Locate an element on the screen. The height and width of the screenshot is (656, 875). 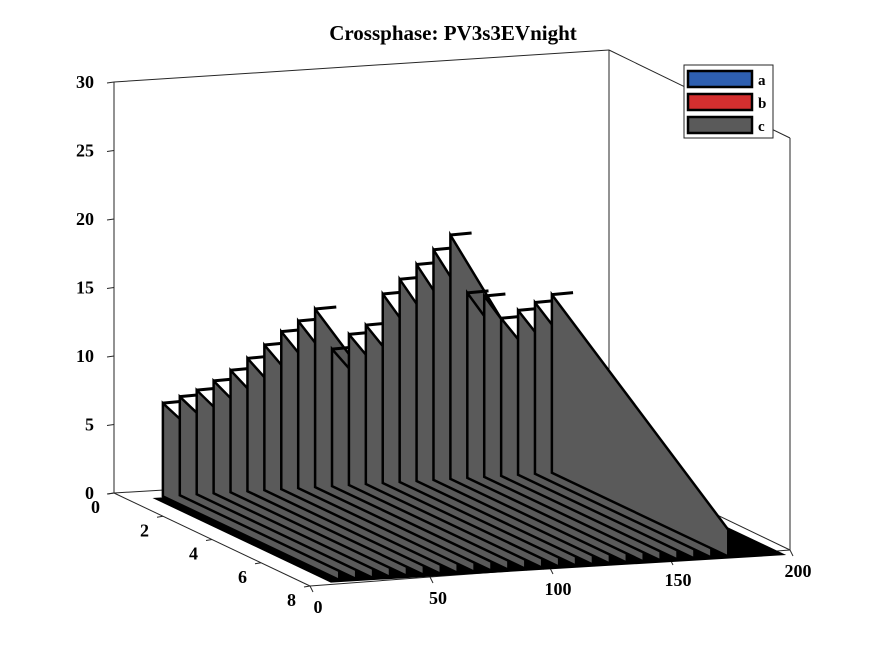
chart-title: Crossphase: PV3s3EVnight is located at coordinates (453, 33).